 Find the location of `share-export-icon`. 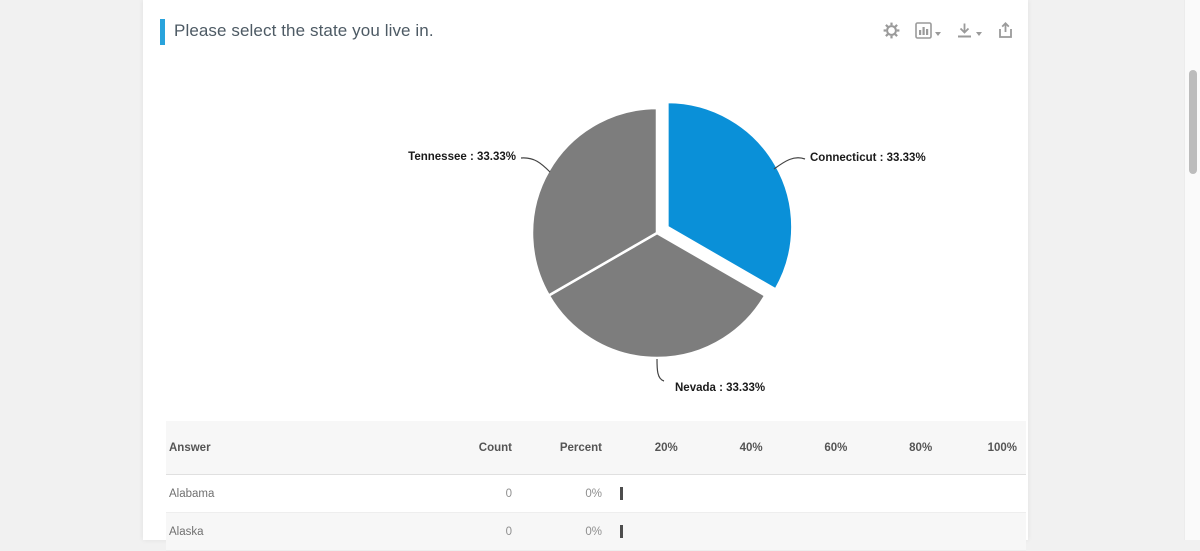

share-export-icon is located at coordinates (1005, 30).